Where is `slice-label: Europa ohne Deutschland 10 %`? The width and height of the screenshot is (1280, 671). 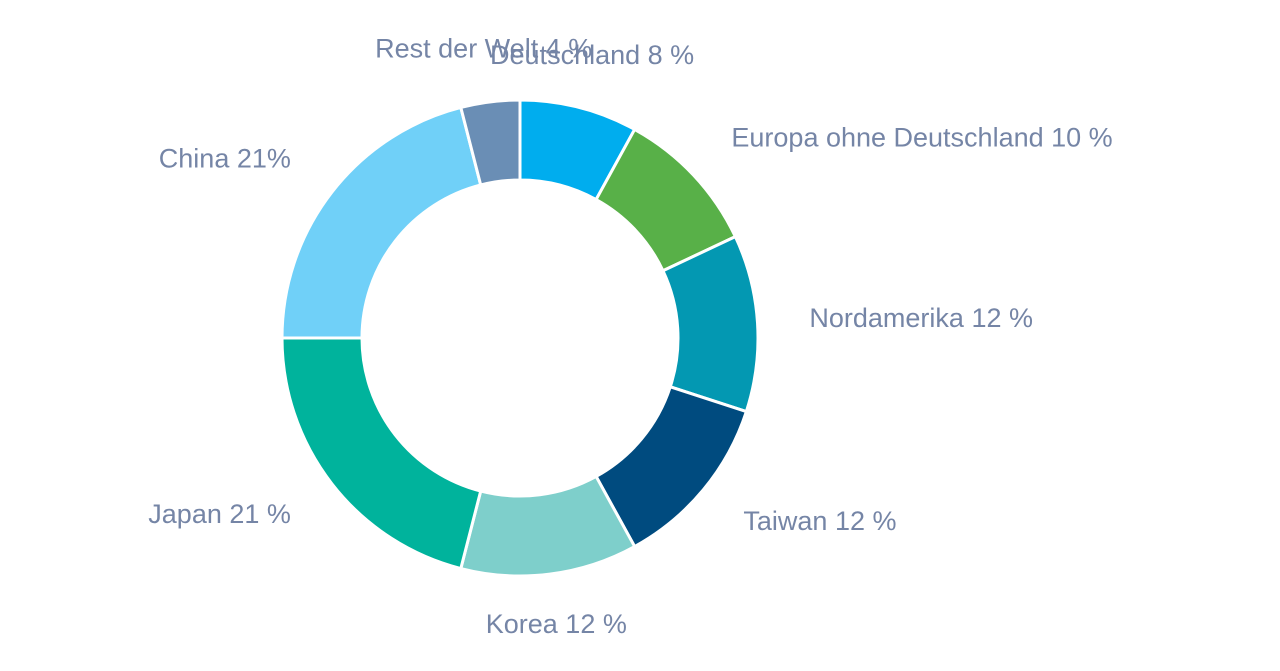 slice-label: Europa ohne Deutschland 10 % is located at coordinates (921, 138).